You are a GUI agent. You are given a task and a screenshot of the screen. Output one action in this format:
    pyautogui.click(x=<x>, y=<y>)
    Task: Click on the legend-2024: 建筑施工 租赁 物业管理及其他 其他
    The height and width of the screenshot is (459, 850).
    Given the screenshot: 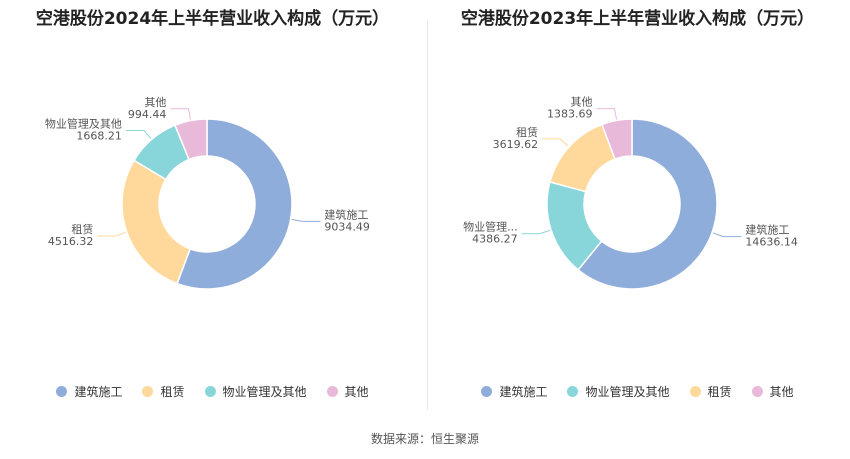 What is the action you would take?
    pyautogui.click(x=212, y=391)
    